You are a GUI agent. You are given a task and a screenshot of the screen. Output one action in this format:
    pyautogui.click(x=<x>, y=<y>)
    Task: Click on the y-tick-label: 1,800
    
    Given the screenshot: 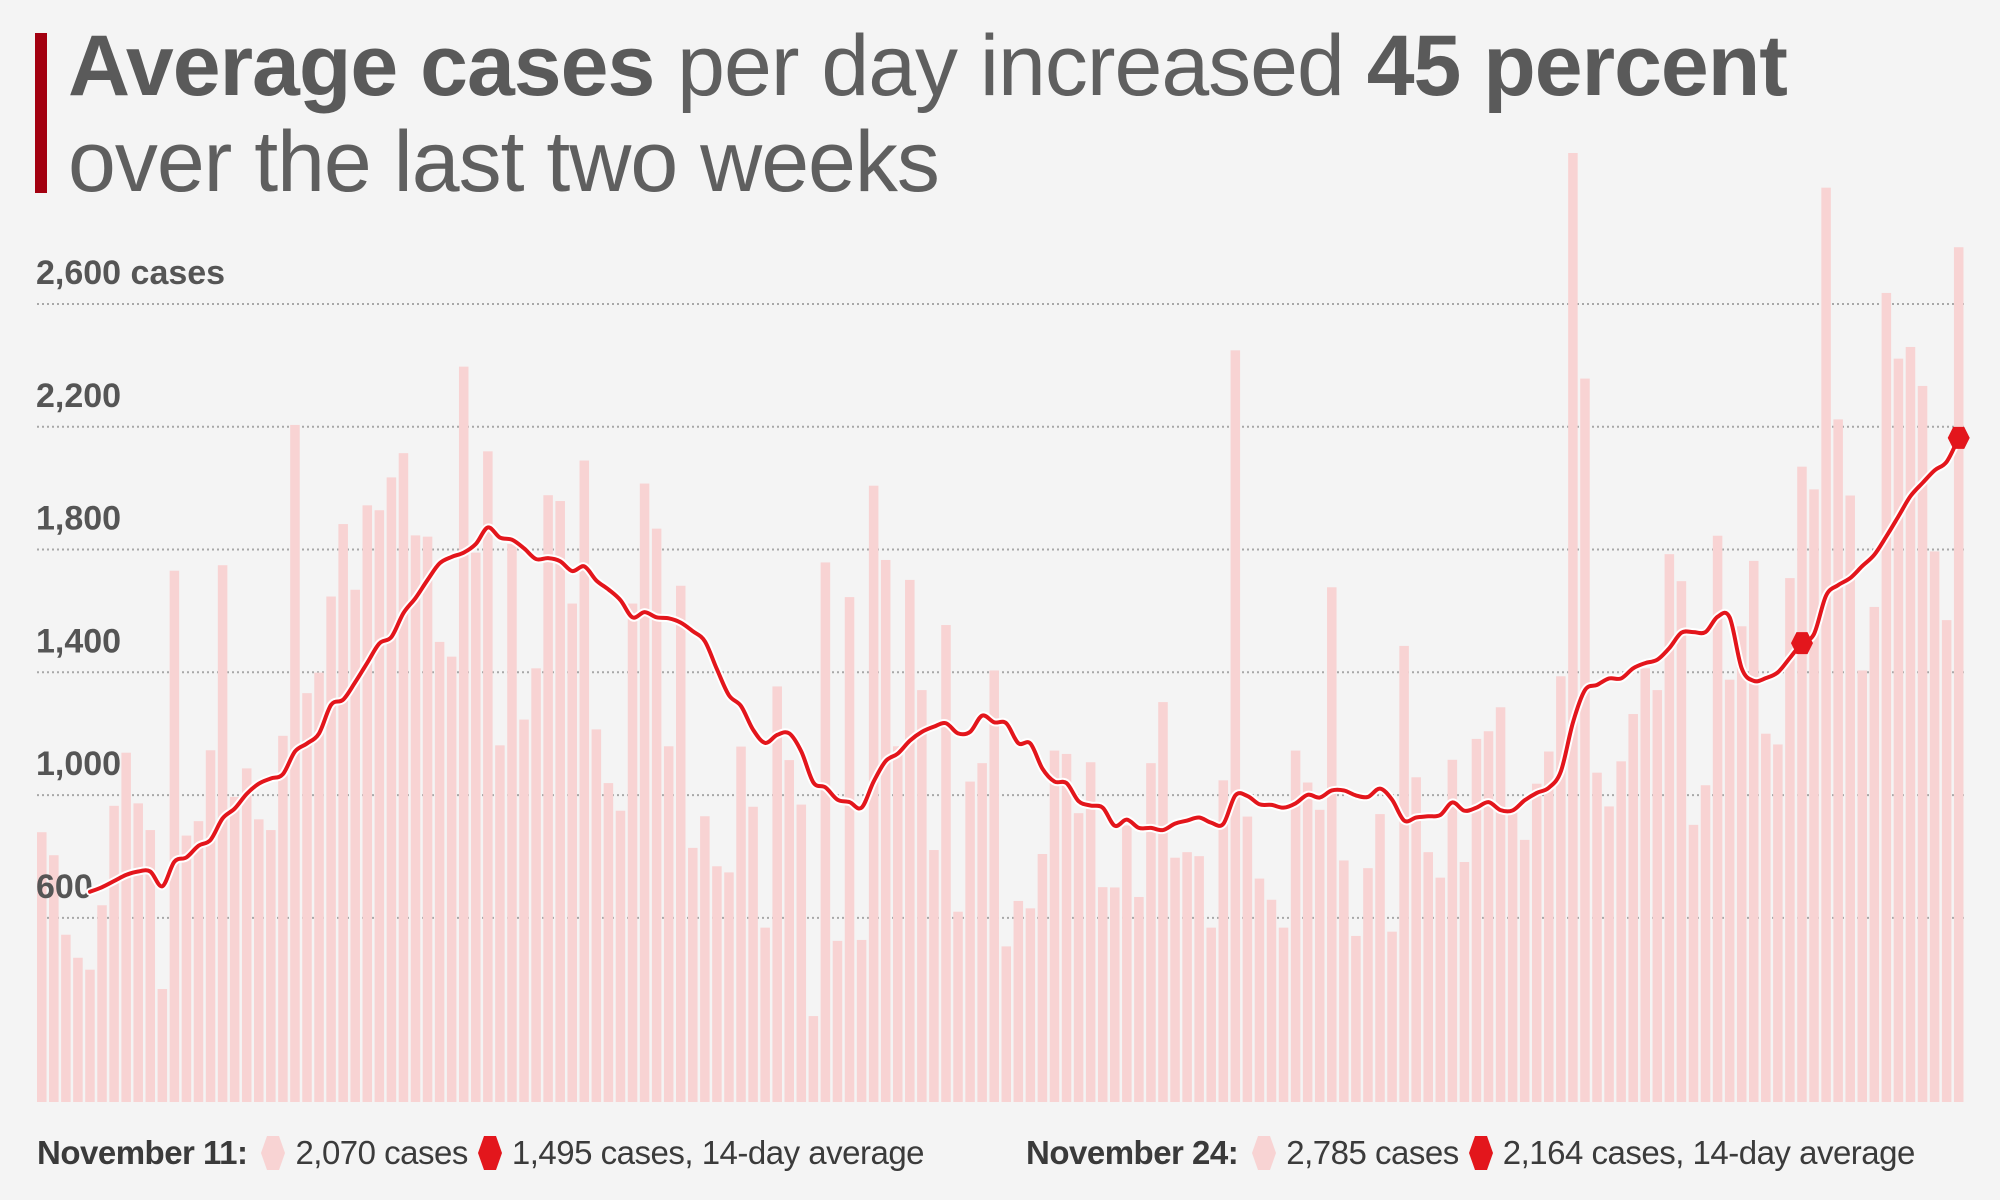 What is the action you would take?
    pyautogui.click(x=78, y=519)
    